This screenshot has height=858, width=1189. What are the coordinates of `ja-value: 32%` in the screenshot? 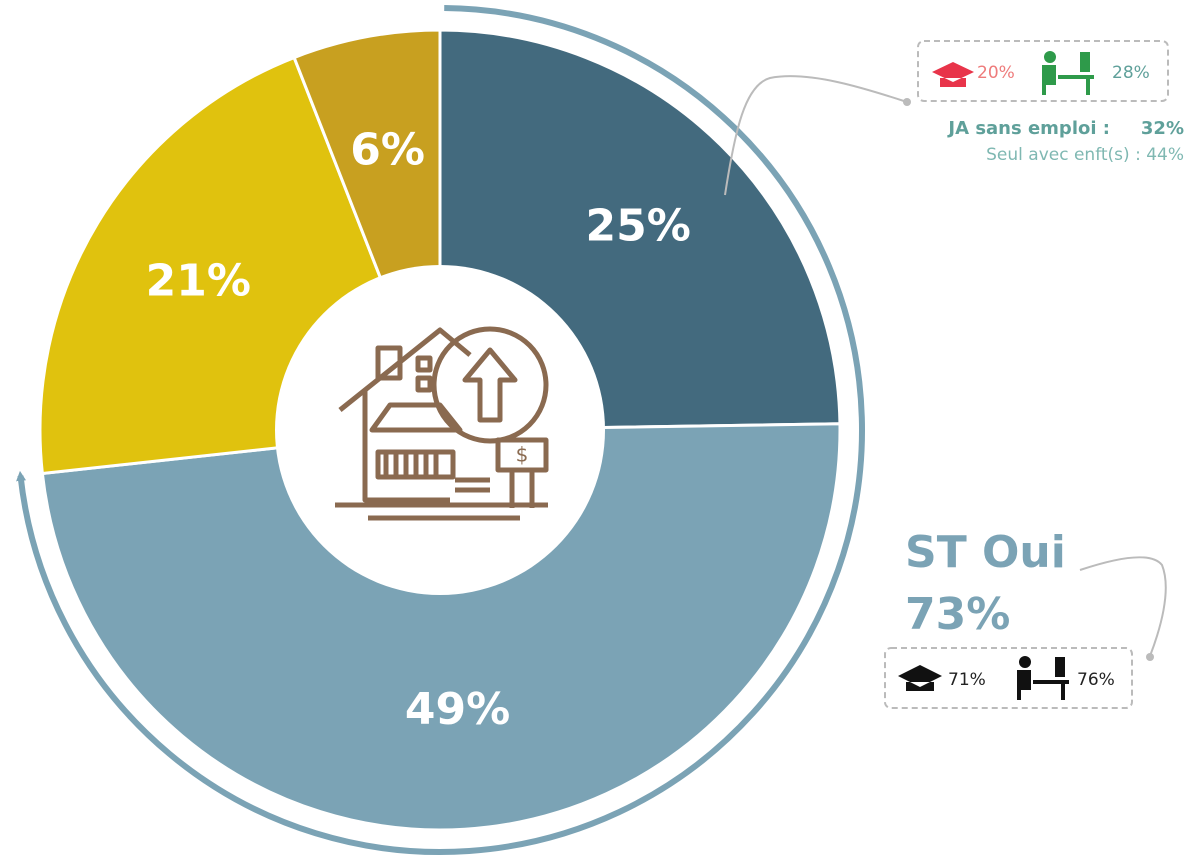 It's located at (1162, 128).